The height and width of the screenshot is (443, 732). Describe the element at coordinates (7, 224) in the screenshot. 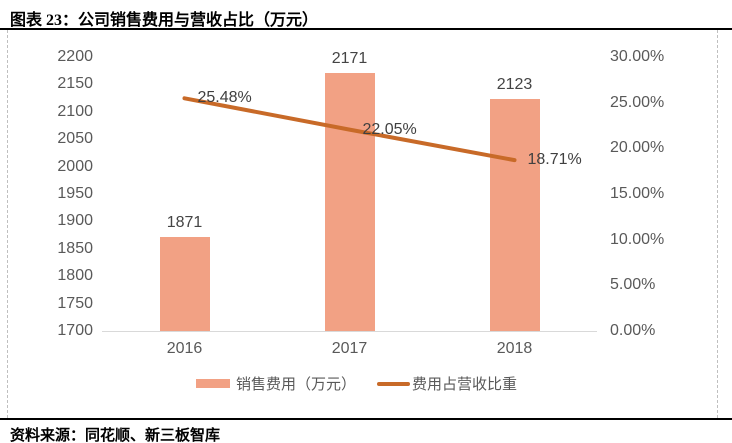

I see `left-dashed-border` at that location.